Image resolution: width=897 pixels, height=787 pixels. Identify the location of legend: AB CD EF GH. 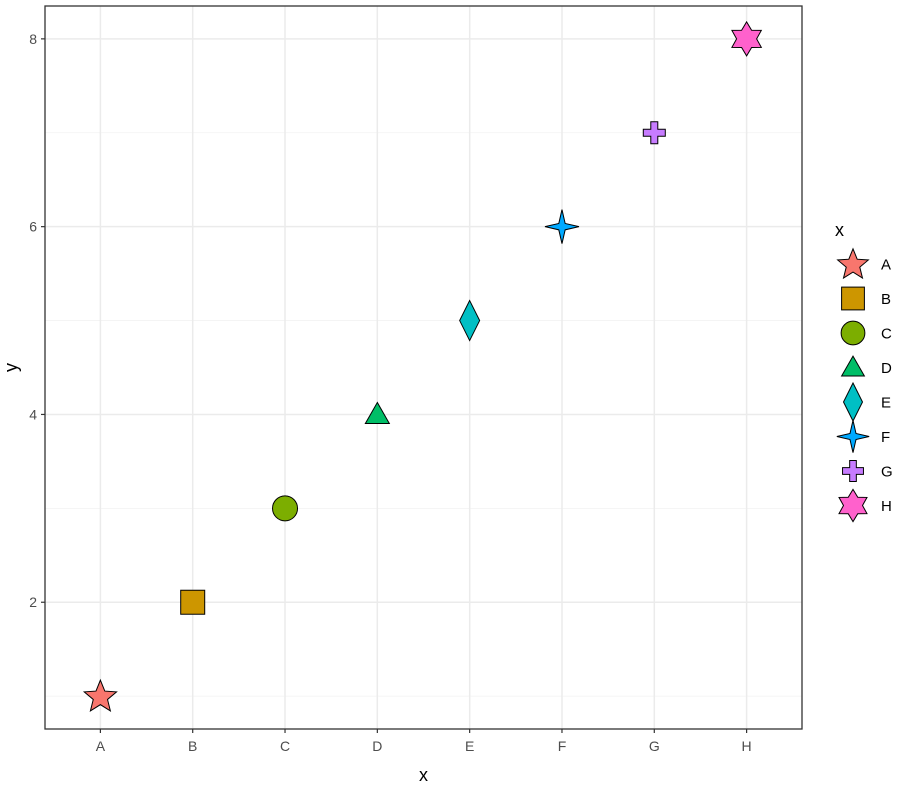
(864, 385).